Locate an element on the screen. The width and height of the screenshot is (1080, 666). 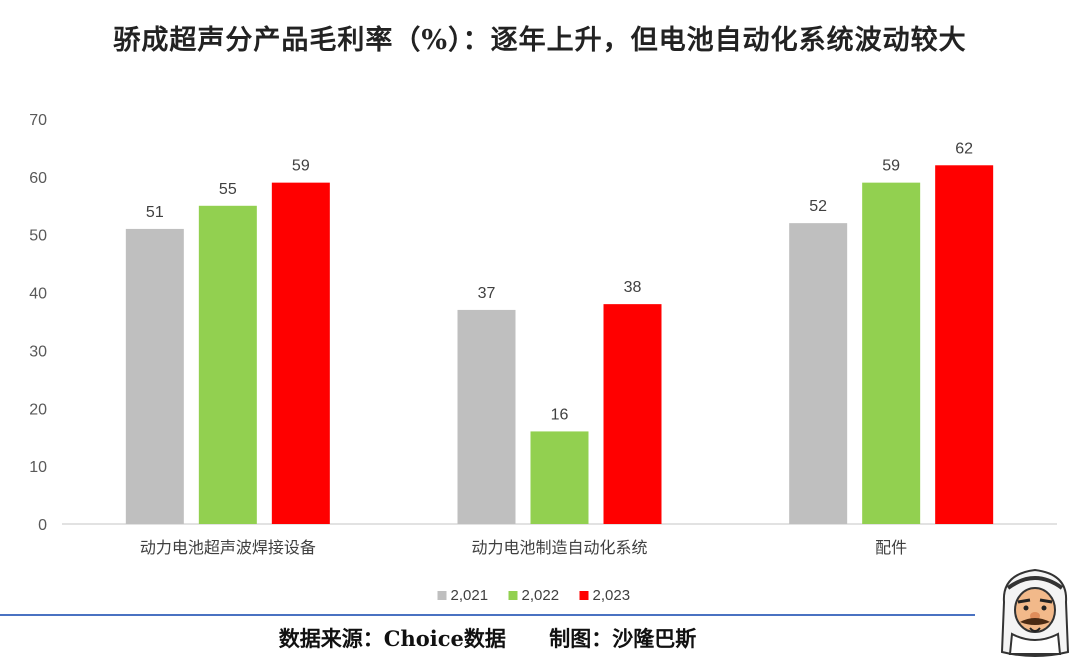
y-tick-label: 10 is located at coordinates (38, 467).